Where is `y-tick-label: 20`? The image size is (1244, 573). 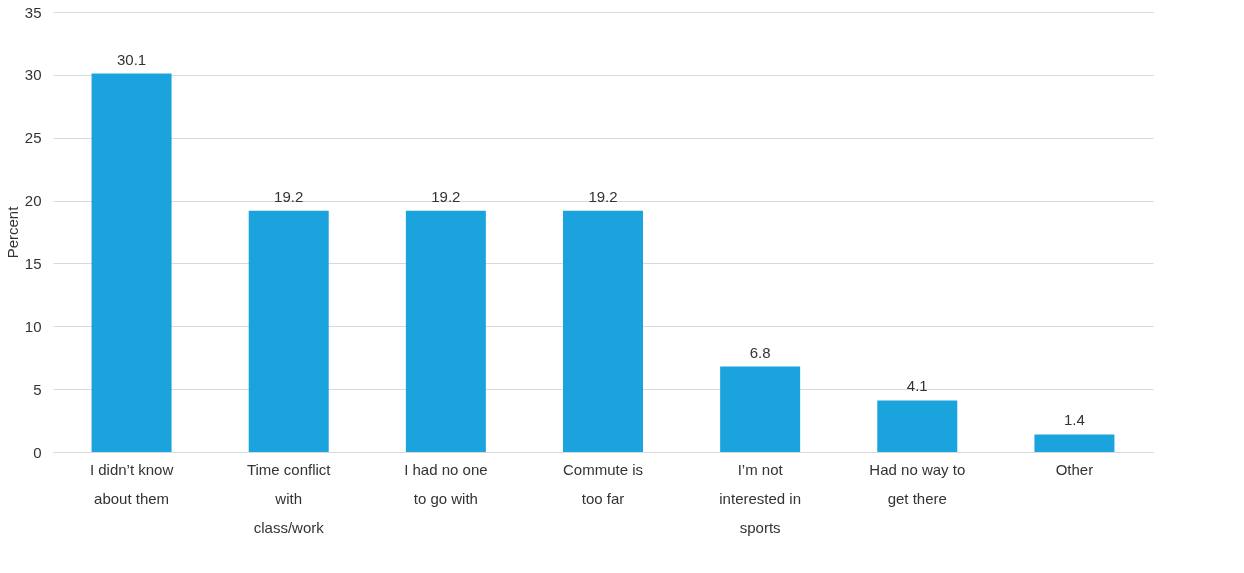 y-tick-label: 20 is located at coordinates (33, 201).